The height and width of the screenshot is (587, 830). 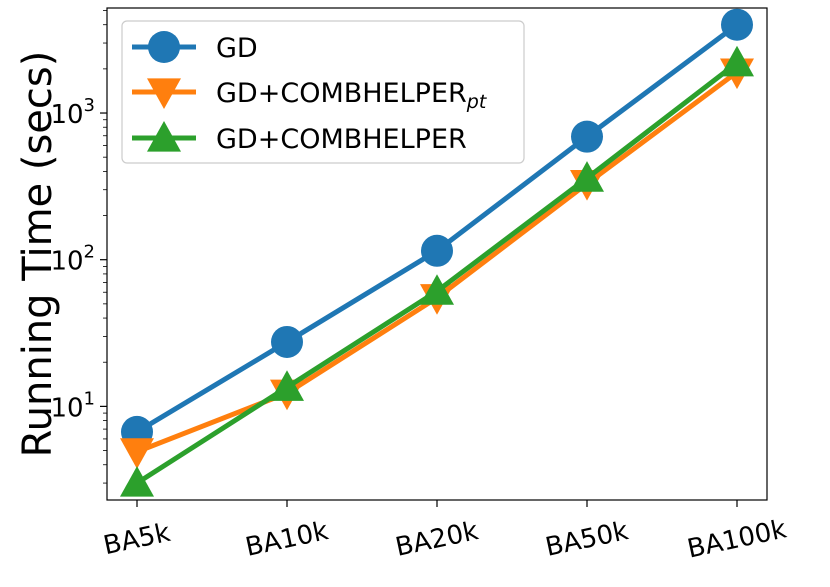 I want to click on x-tick-label-ba20k: BA20k, so click(x=437, y=539).